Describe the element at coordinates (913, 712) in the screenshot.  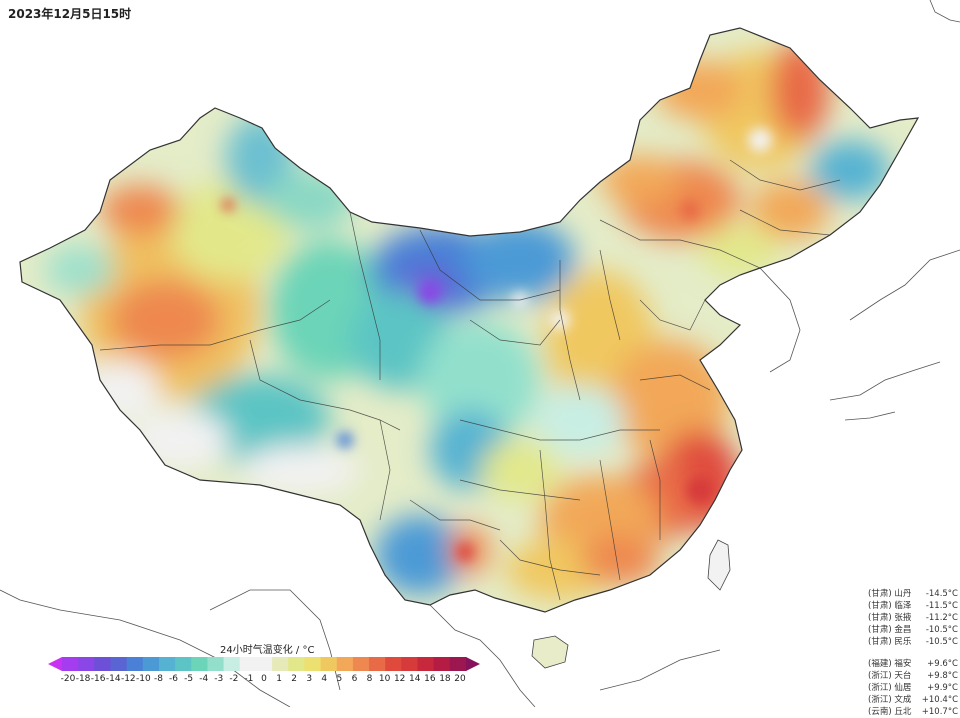
I see `station-row: (云南) 丘北 +10.7°C` at that location.